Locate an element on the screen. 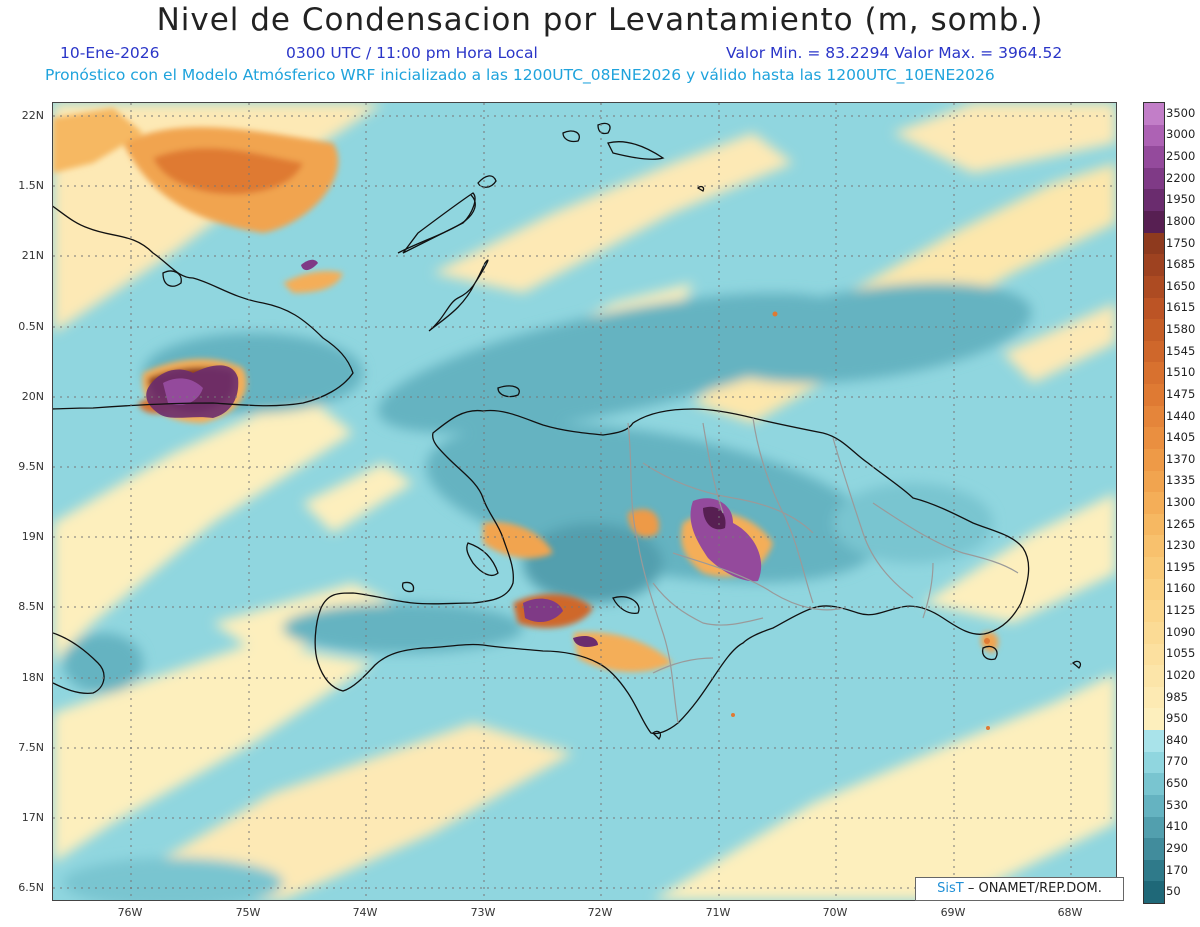 This screenshot has height=927, width=1200. lon-label: 69W is located at coordinates (953, 912).